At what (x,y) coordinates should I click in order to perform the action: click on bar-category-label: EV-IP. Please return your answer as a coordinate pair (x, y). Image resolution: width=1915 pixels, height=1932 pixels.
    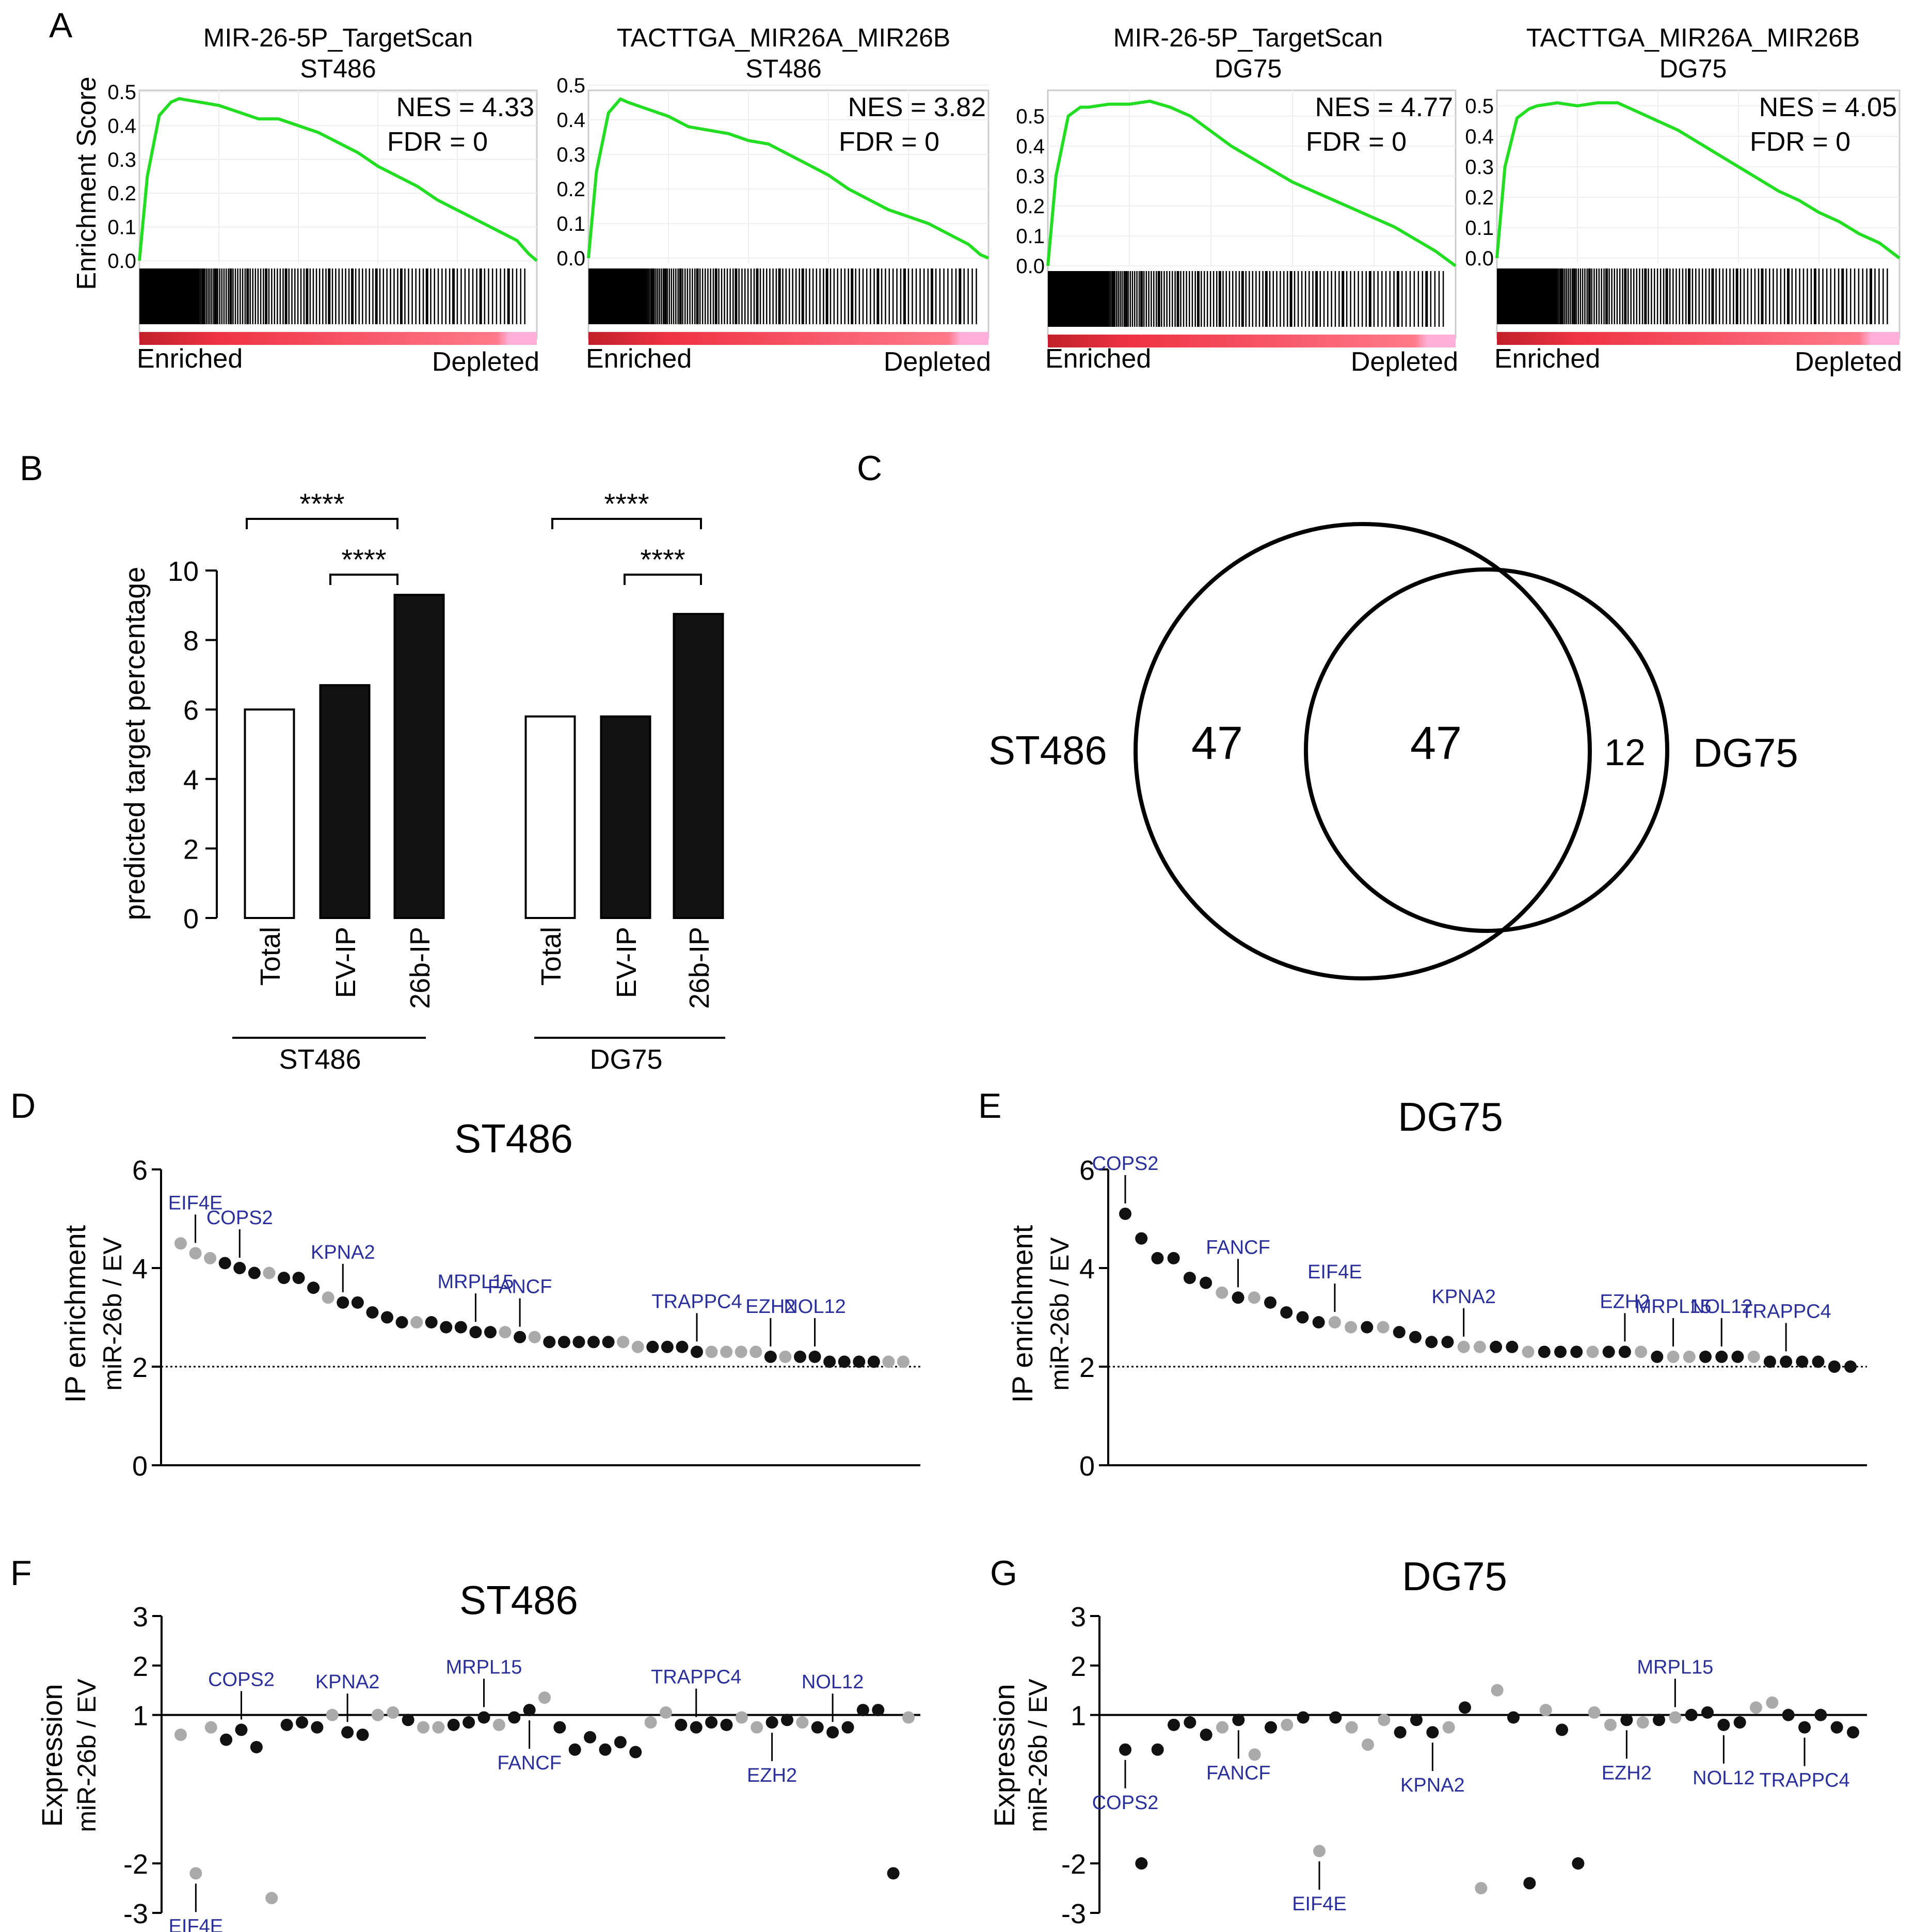
    Looking at the image, I should click on (345, 962).